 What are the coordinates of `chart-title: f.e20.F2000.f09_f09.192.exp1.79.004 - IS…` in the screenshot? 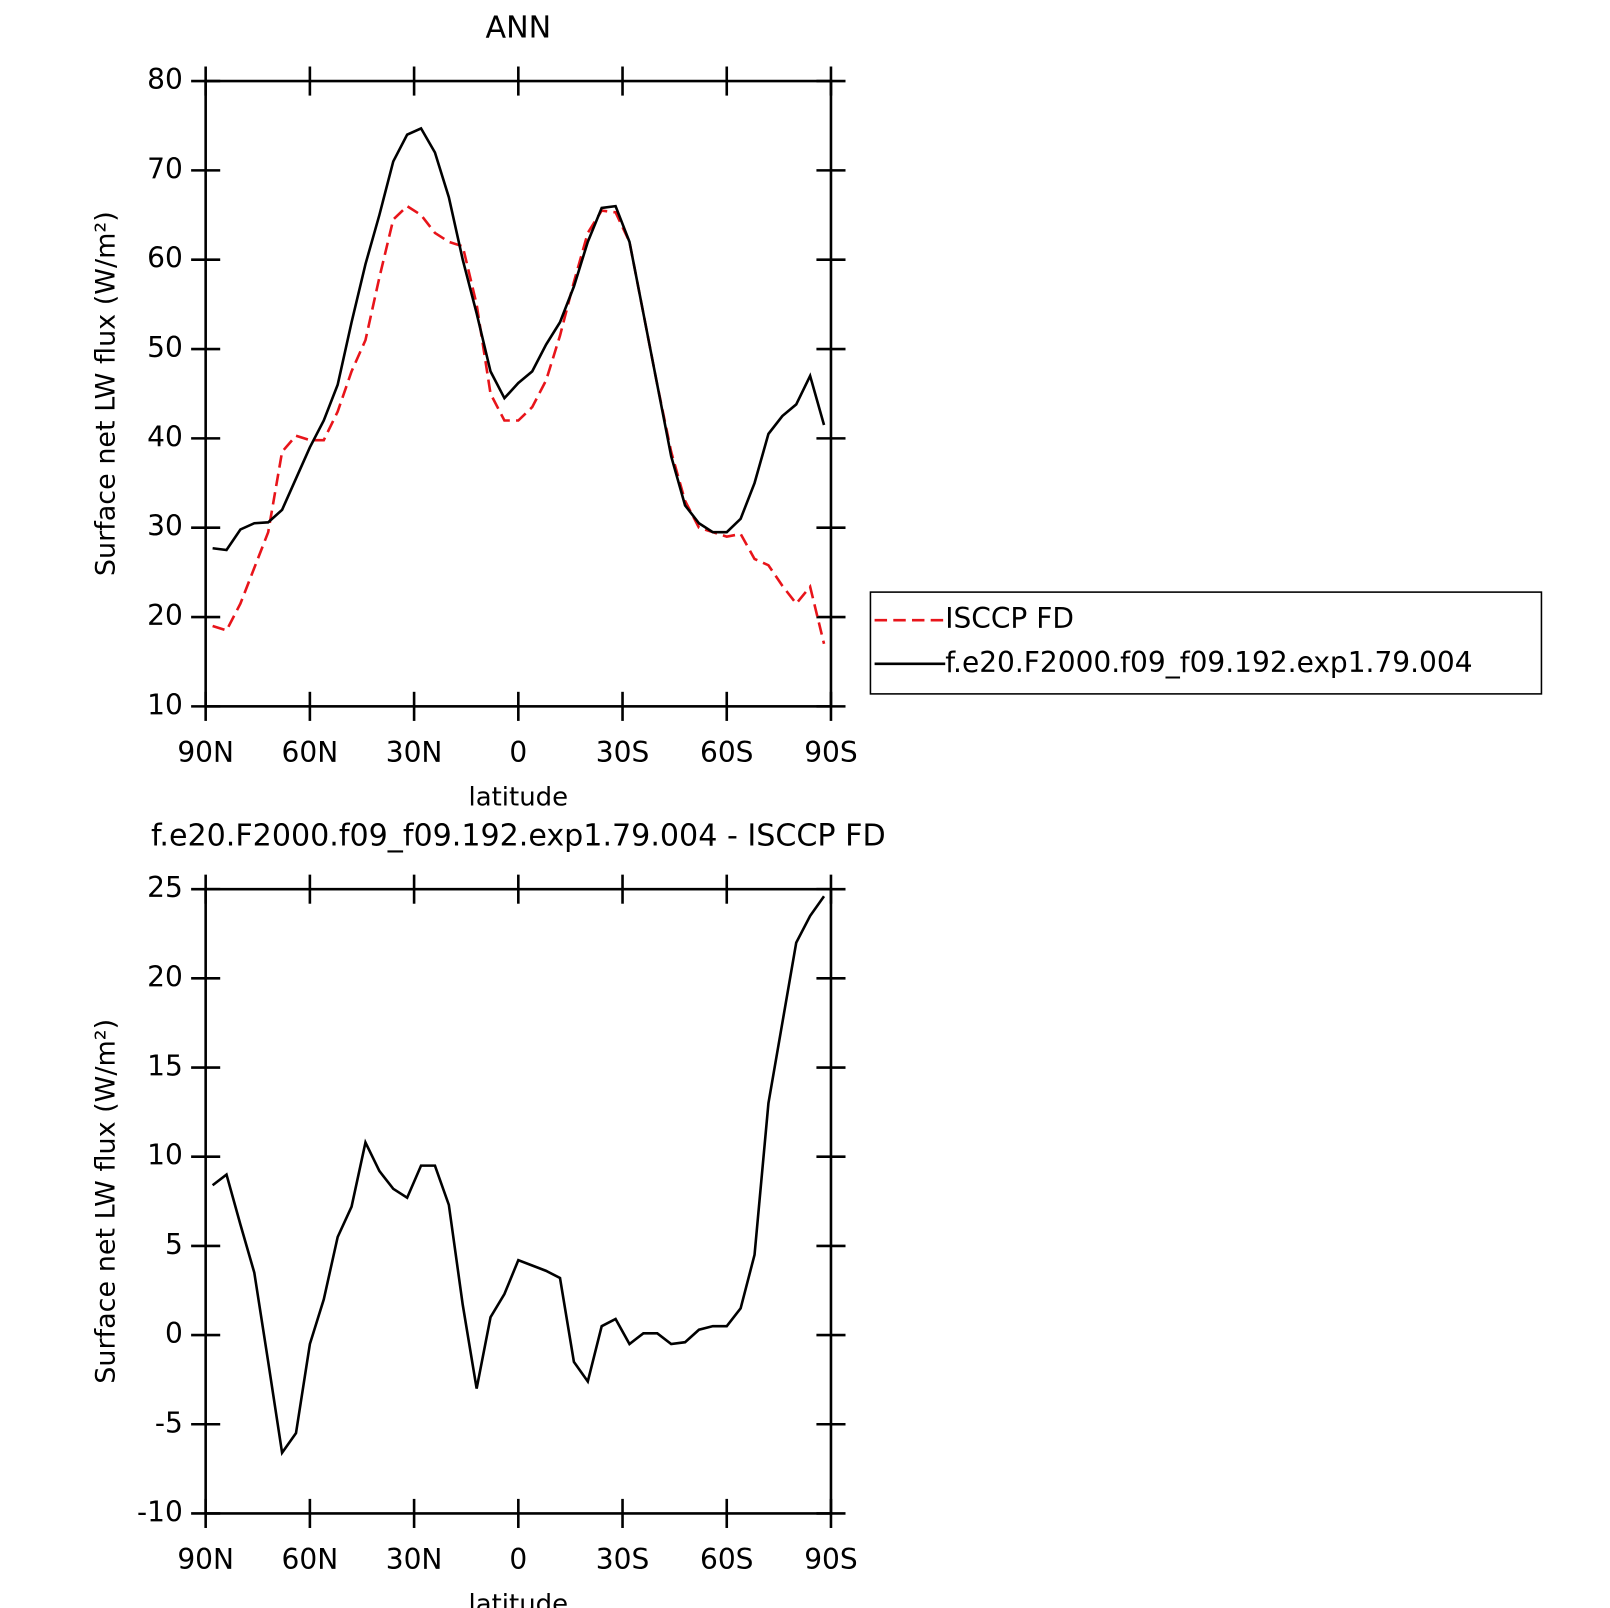 It's located at (518, 836).